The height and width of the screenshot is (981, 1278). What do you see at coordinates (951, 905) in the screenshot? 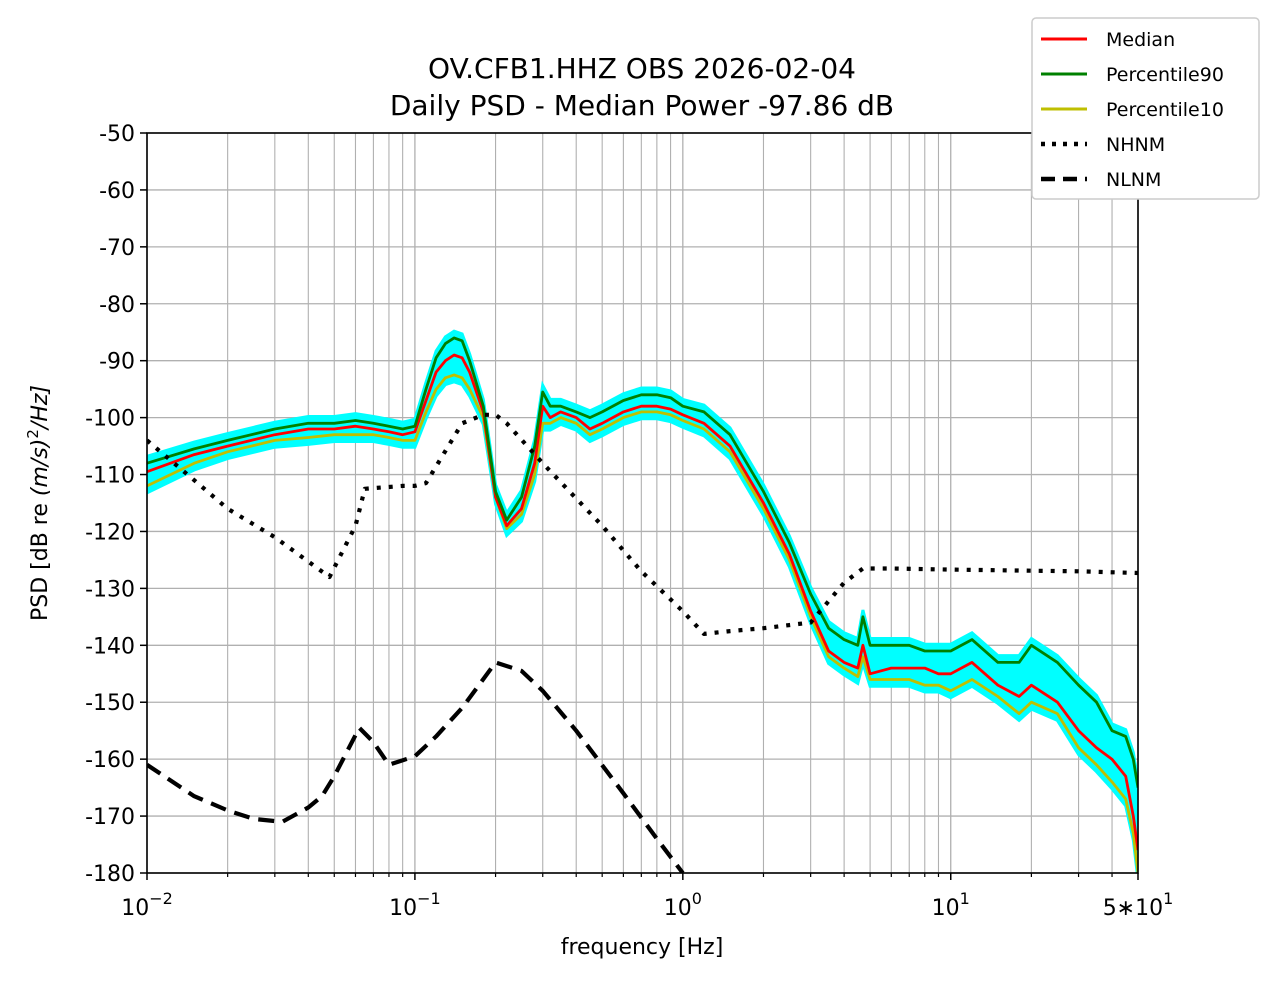
I see `x-tick-label: 10¹` at bounding box center [951, 905].